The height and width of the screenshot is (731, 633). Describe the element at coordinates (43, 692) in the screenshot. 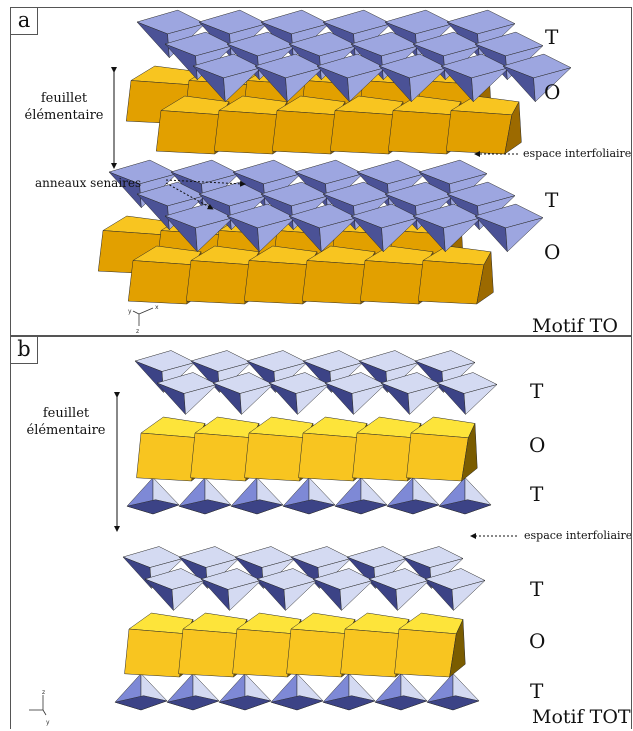

I see `axis-z-label-b: z` at that location.